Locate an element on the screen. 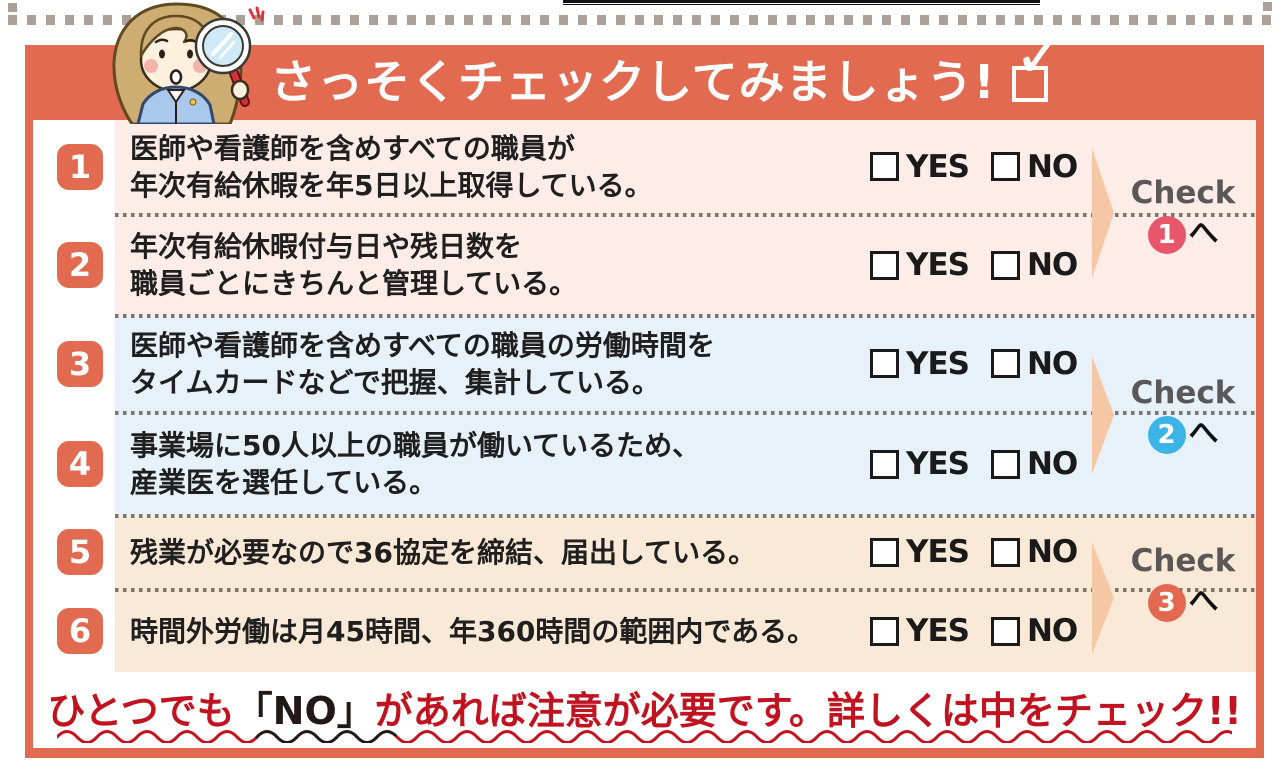  dashed-border-corner-left is located at coordinates (12, 7).